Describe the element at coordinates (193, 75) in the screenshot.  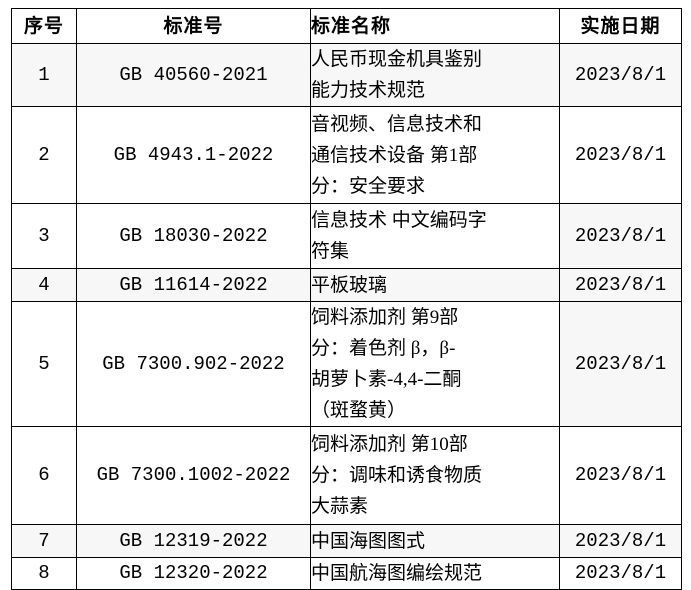
I see `cell-standard-number: GB 40560-2021` at that location.